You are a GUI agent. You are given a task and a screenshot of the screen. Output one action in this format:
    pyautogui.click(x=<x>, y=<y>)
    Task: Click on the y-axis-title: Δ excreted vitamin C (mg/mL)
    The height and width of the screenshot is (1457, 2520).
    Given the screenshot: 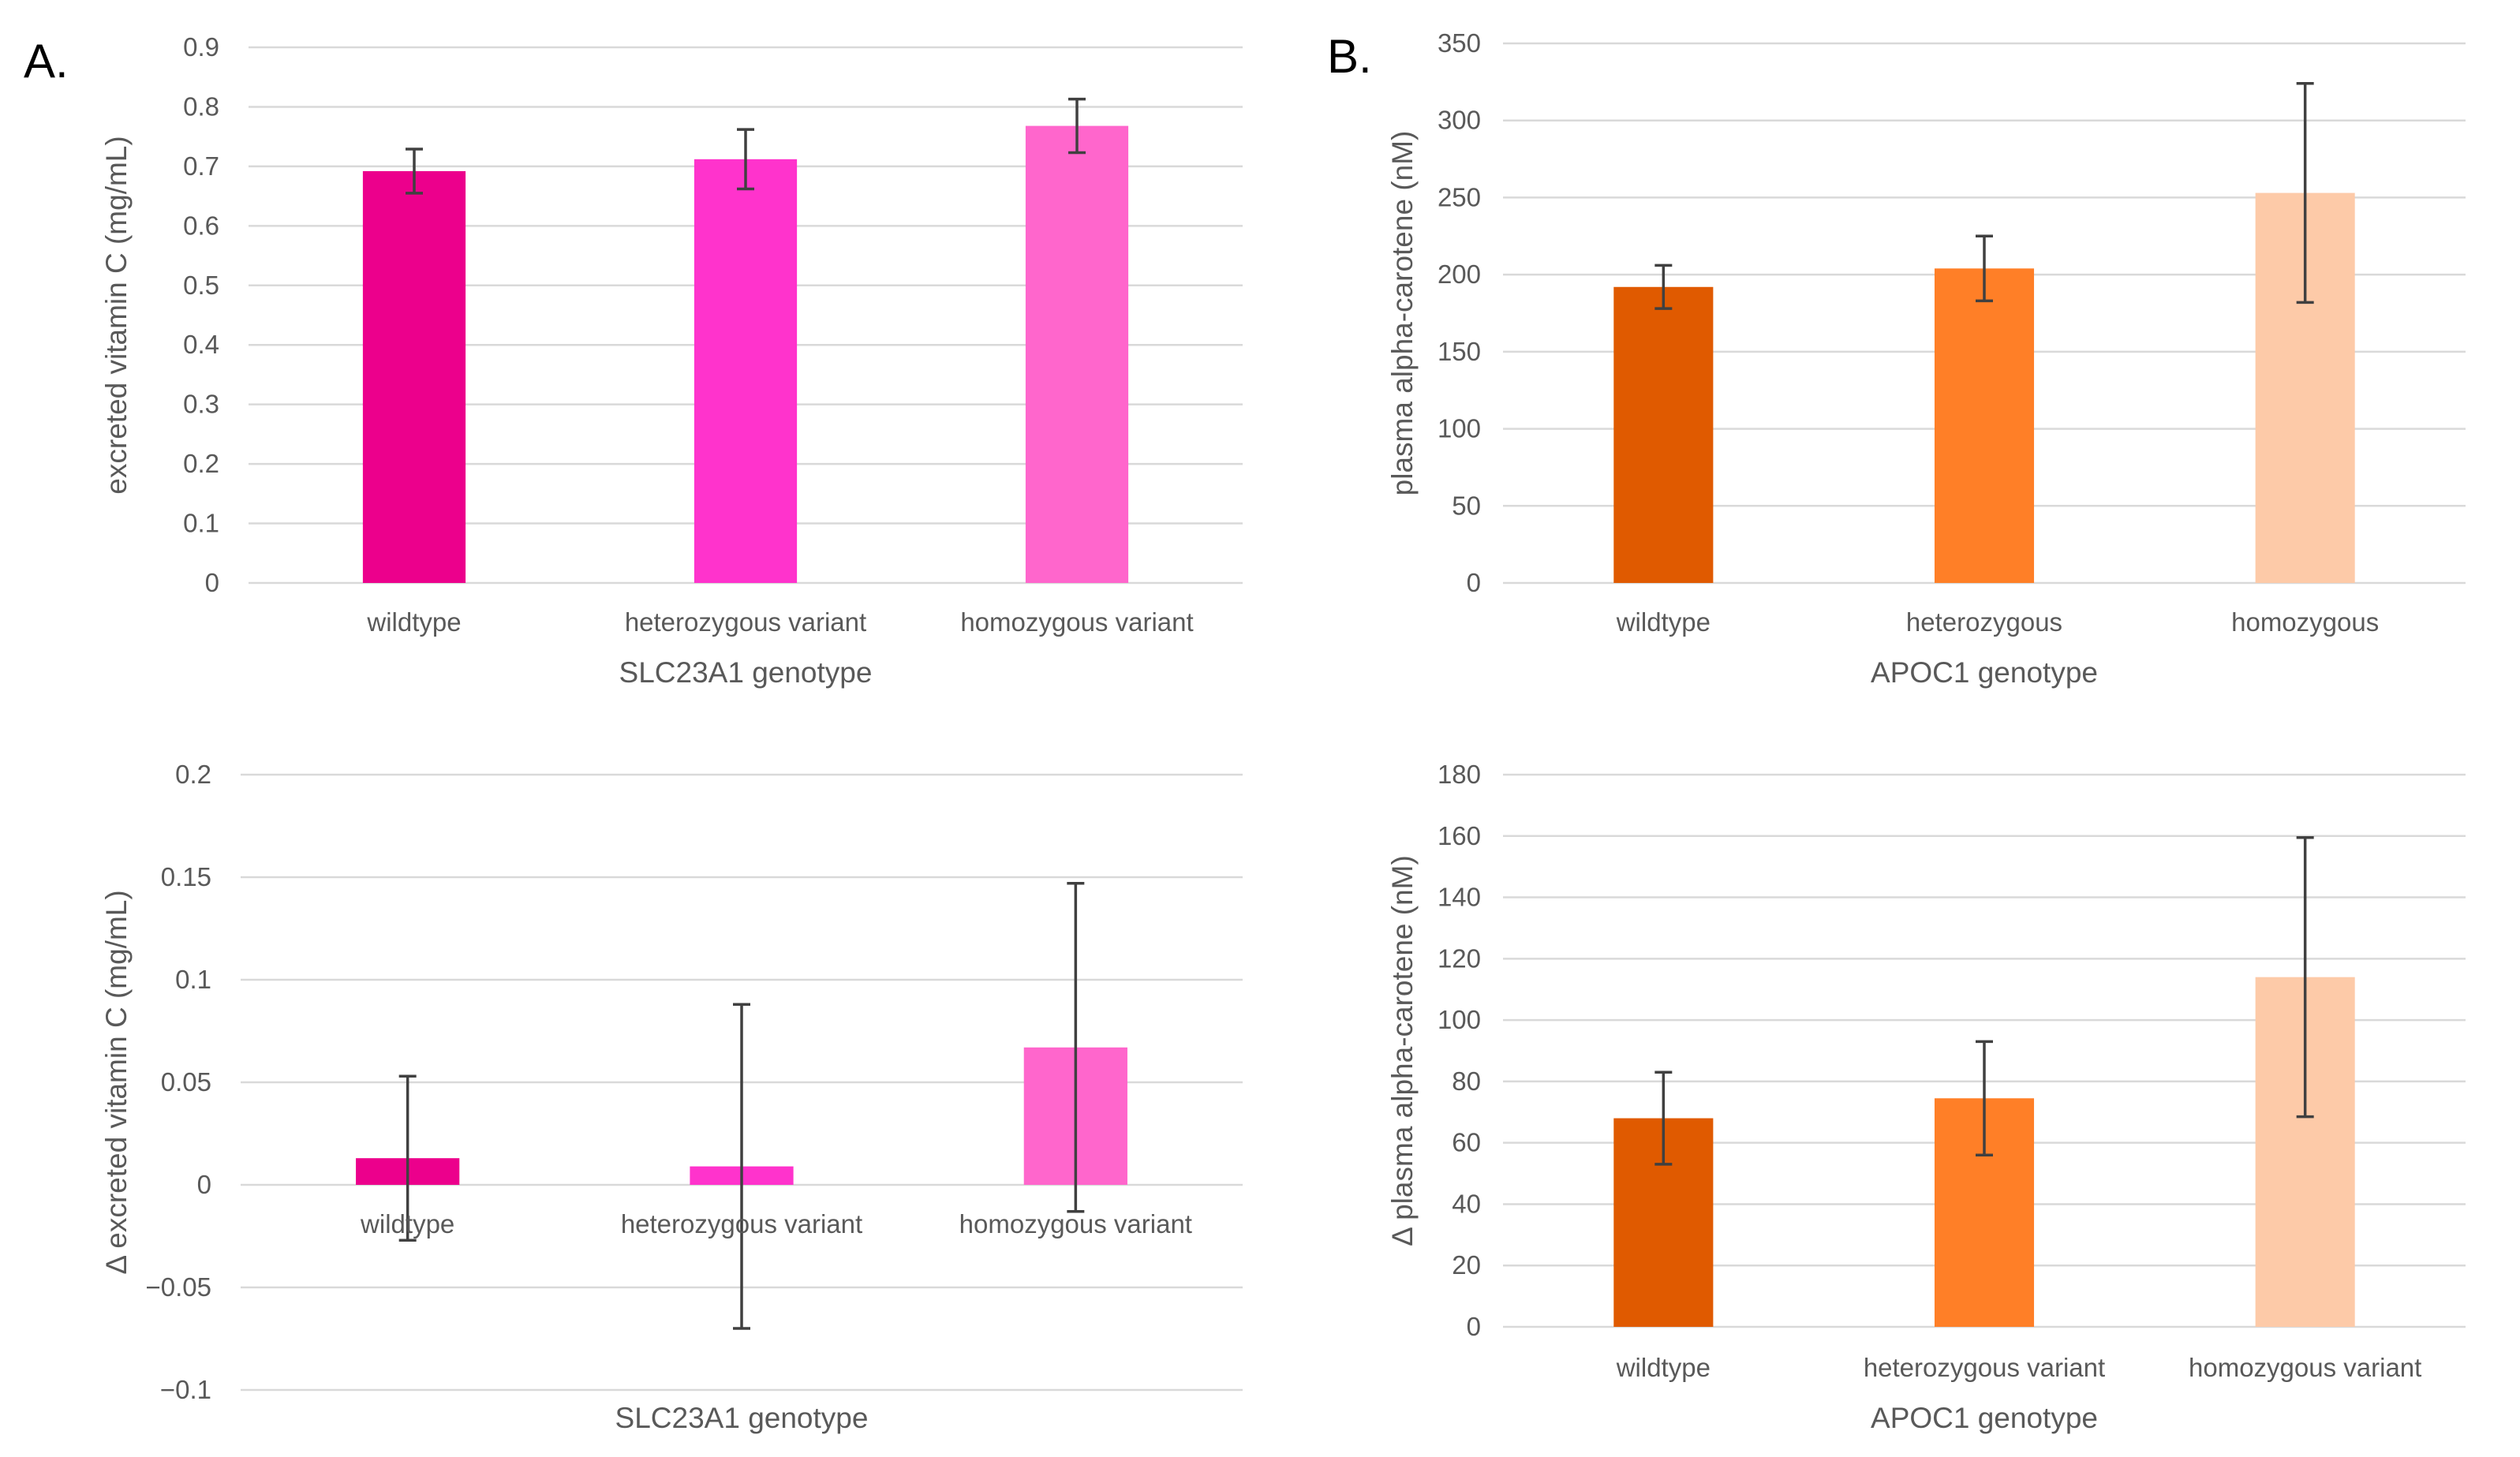 What is the action you would take?
    pyautogui.click(x=116, y=1082)
    